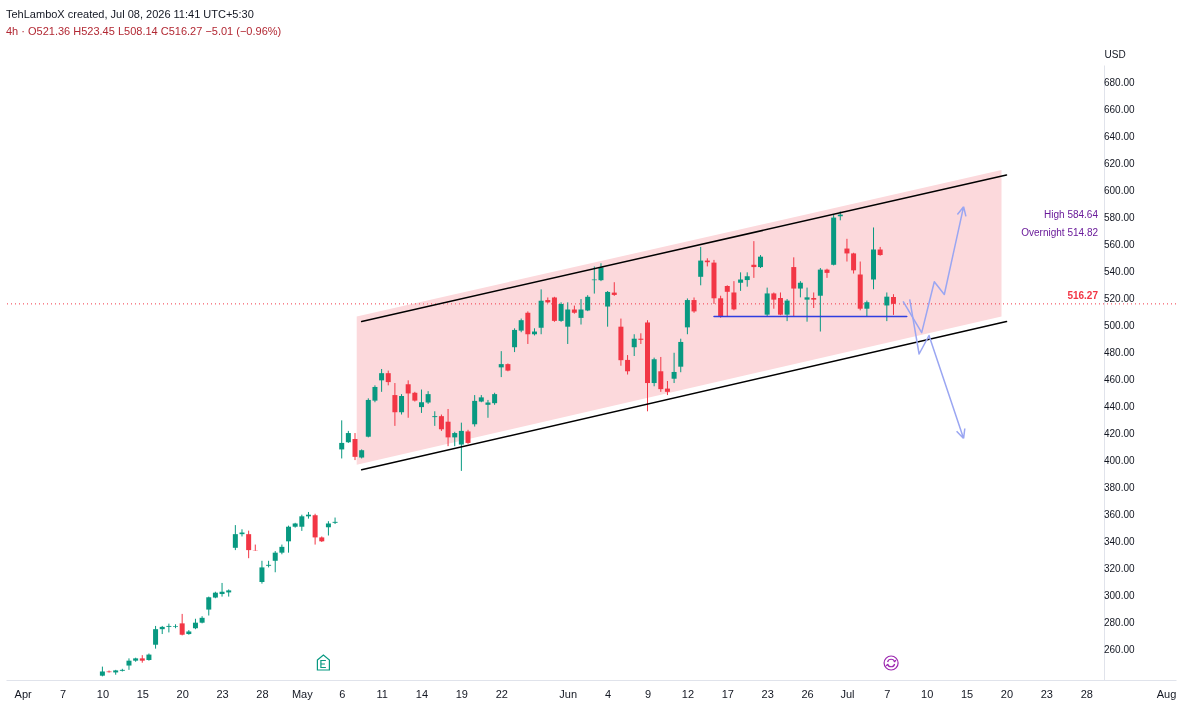 The height and width of the screenshot is (716, 1199). I want to click on y-axis-title: USD, so click(1115, 54).